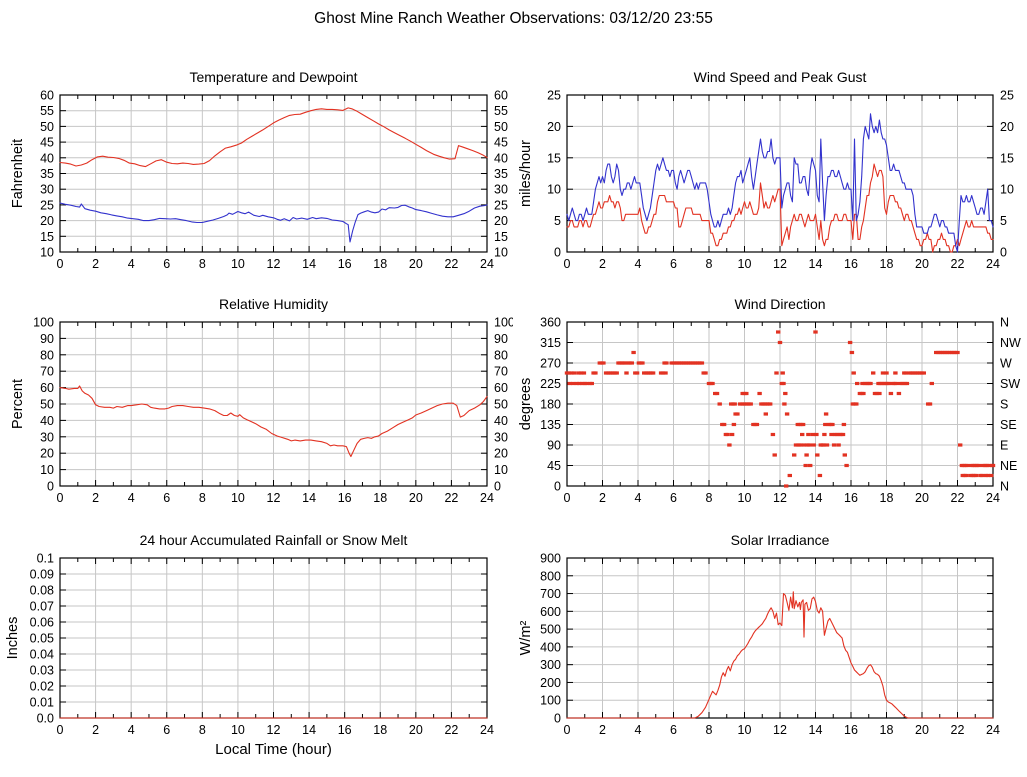 Image resolution: width=1027 pixels, height=777 pixels. Describe the element at coordinates (47, 190) in the screenshot. I see `y-tick-label: 30` at that location.